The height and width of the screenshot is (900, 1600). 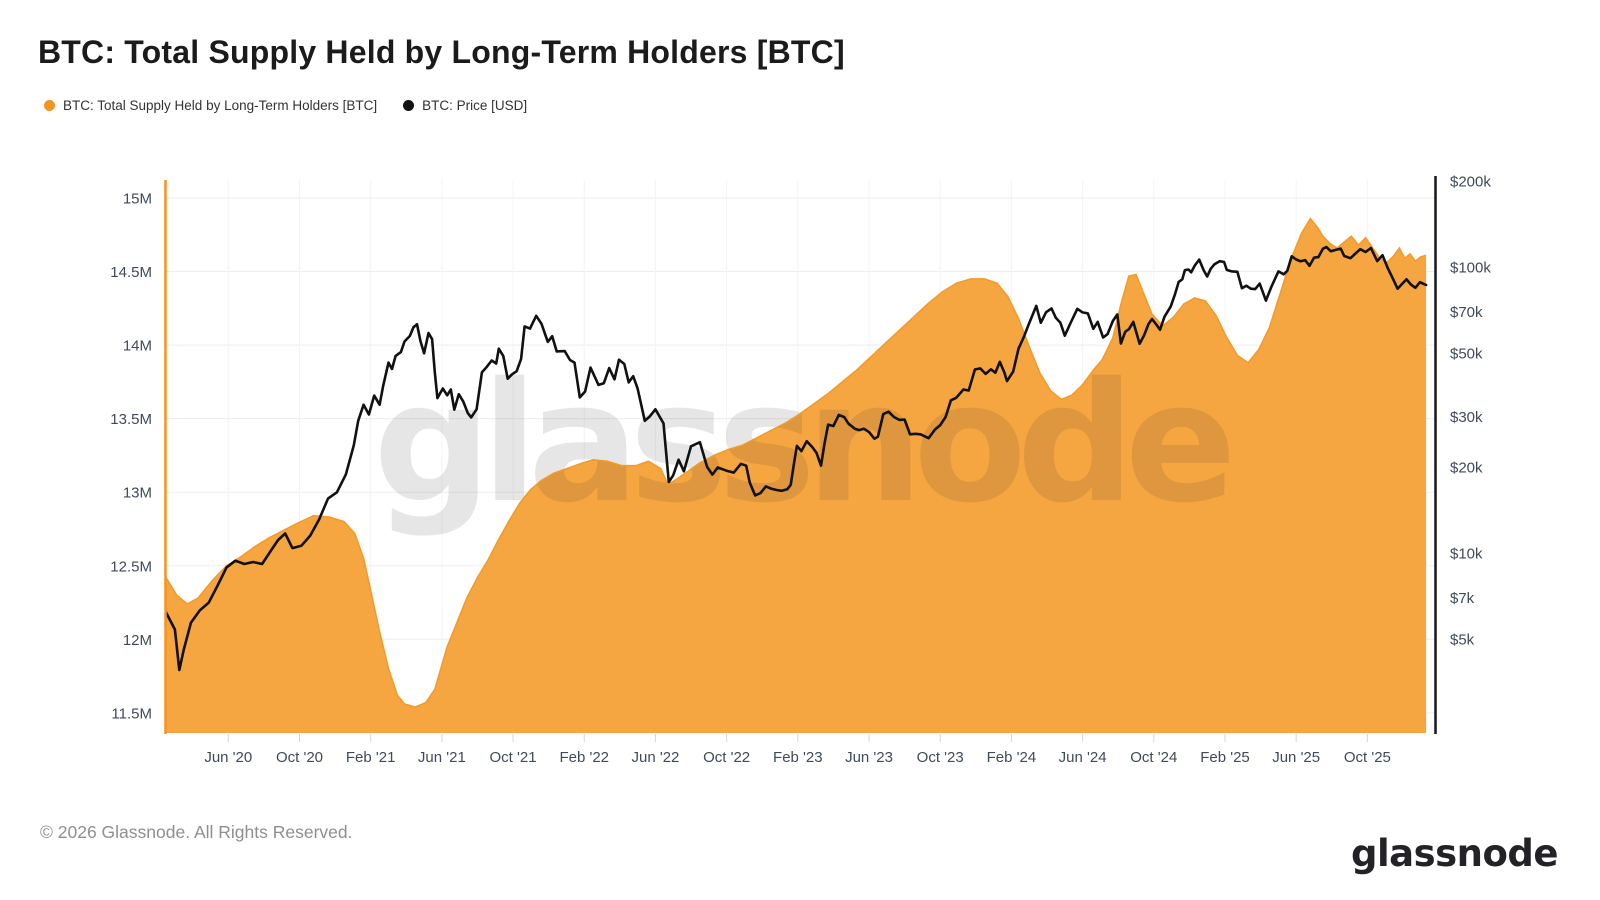 I want to click on x-tick-label: Oct '25, so click(x=1367, y=757).